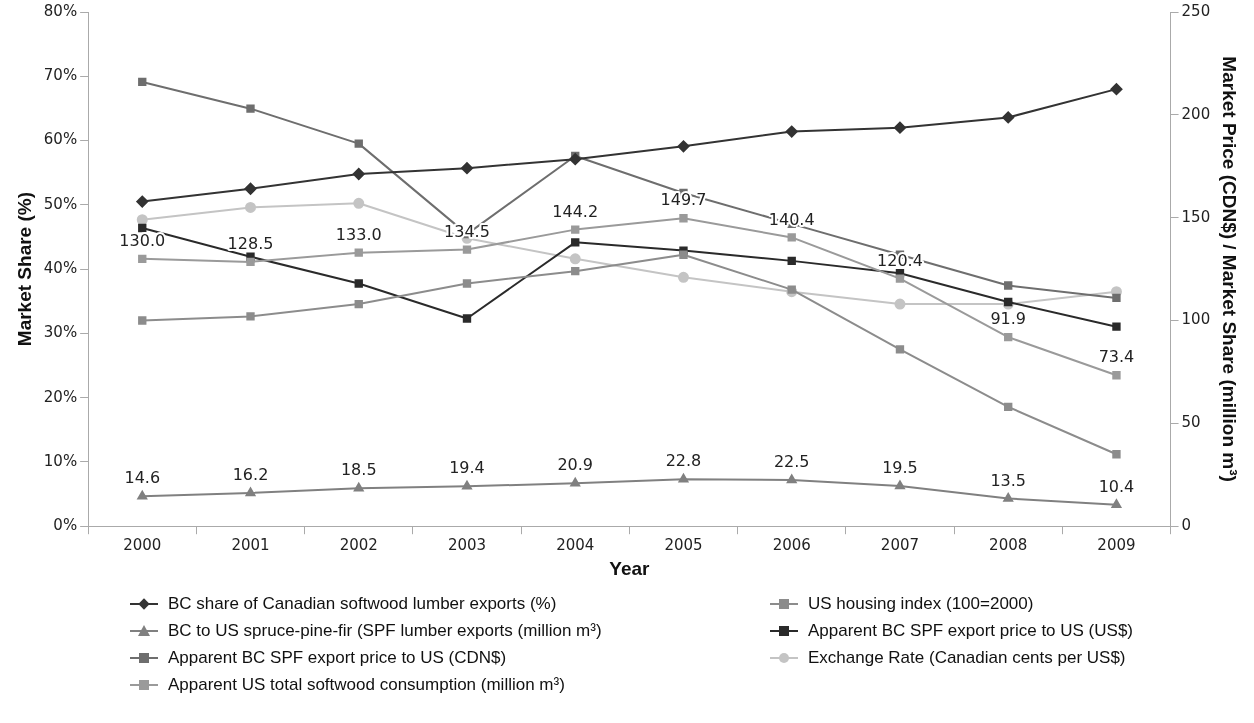 The image size is (1254, 723). What do you see at coordinates (1008, 319) in the screenshot?
I see `data-label: 91.9` at bounding box center [1008, 319].